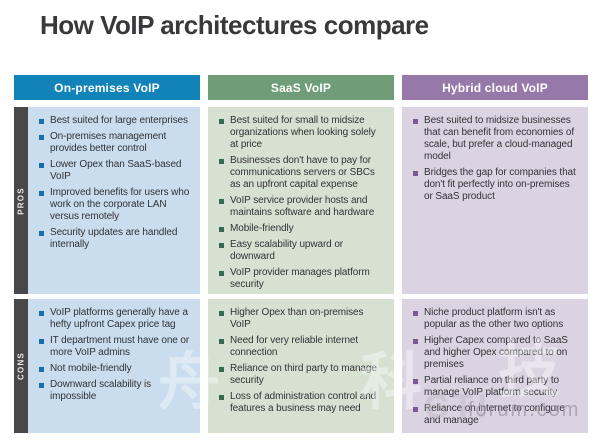 Image resolution: width=600 pixels, height=444 pixels. Describe the element at coordinates (234, 25) in the screenshot. I see `page-title: How VoIP architectures compare` at that location.